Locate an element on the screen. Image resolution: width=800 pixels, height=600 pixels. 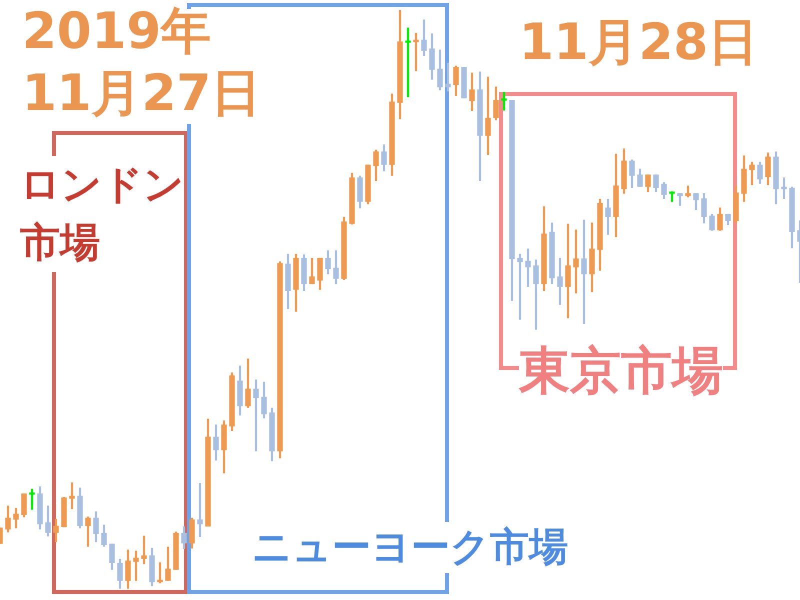
annotation: ロンドン市場 is located at coordinates (112, 214).